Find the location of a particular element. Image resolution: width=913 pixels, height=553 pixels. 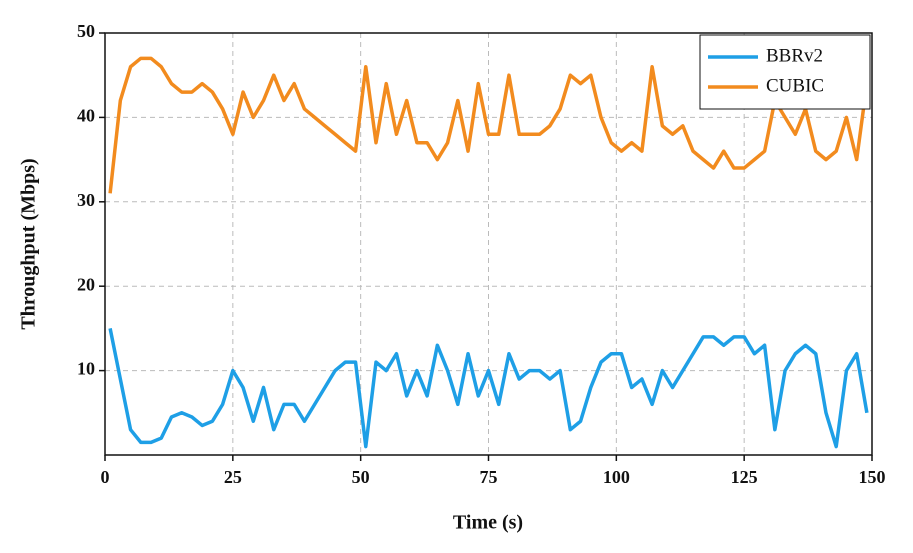

legend-label: BBRv2 is located at coordinates (794, 55).